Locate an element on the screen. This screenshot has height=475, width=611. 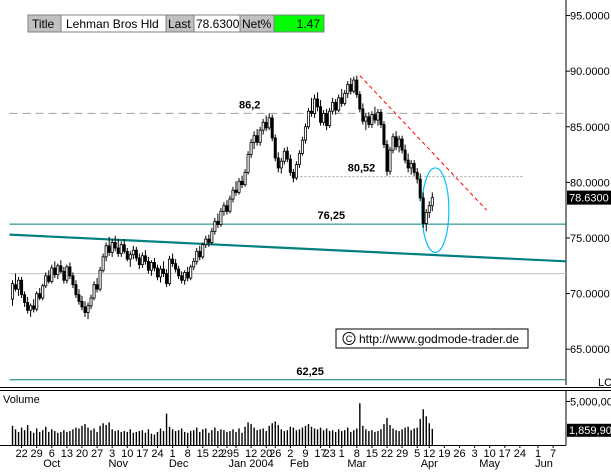
x-day-label: 5 is located at coordinates (236, 454).